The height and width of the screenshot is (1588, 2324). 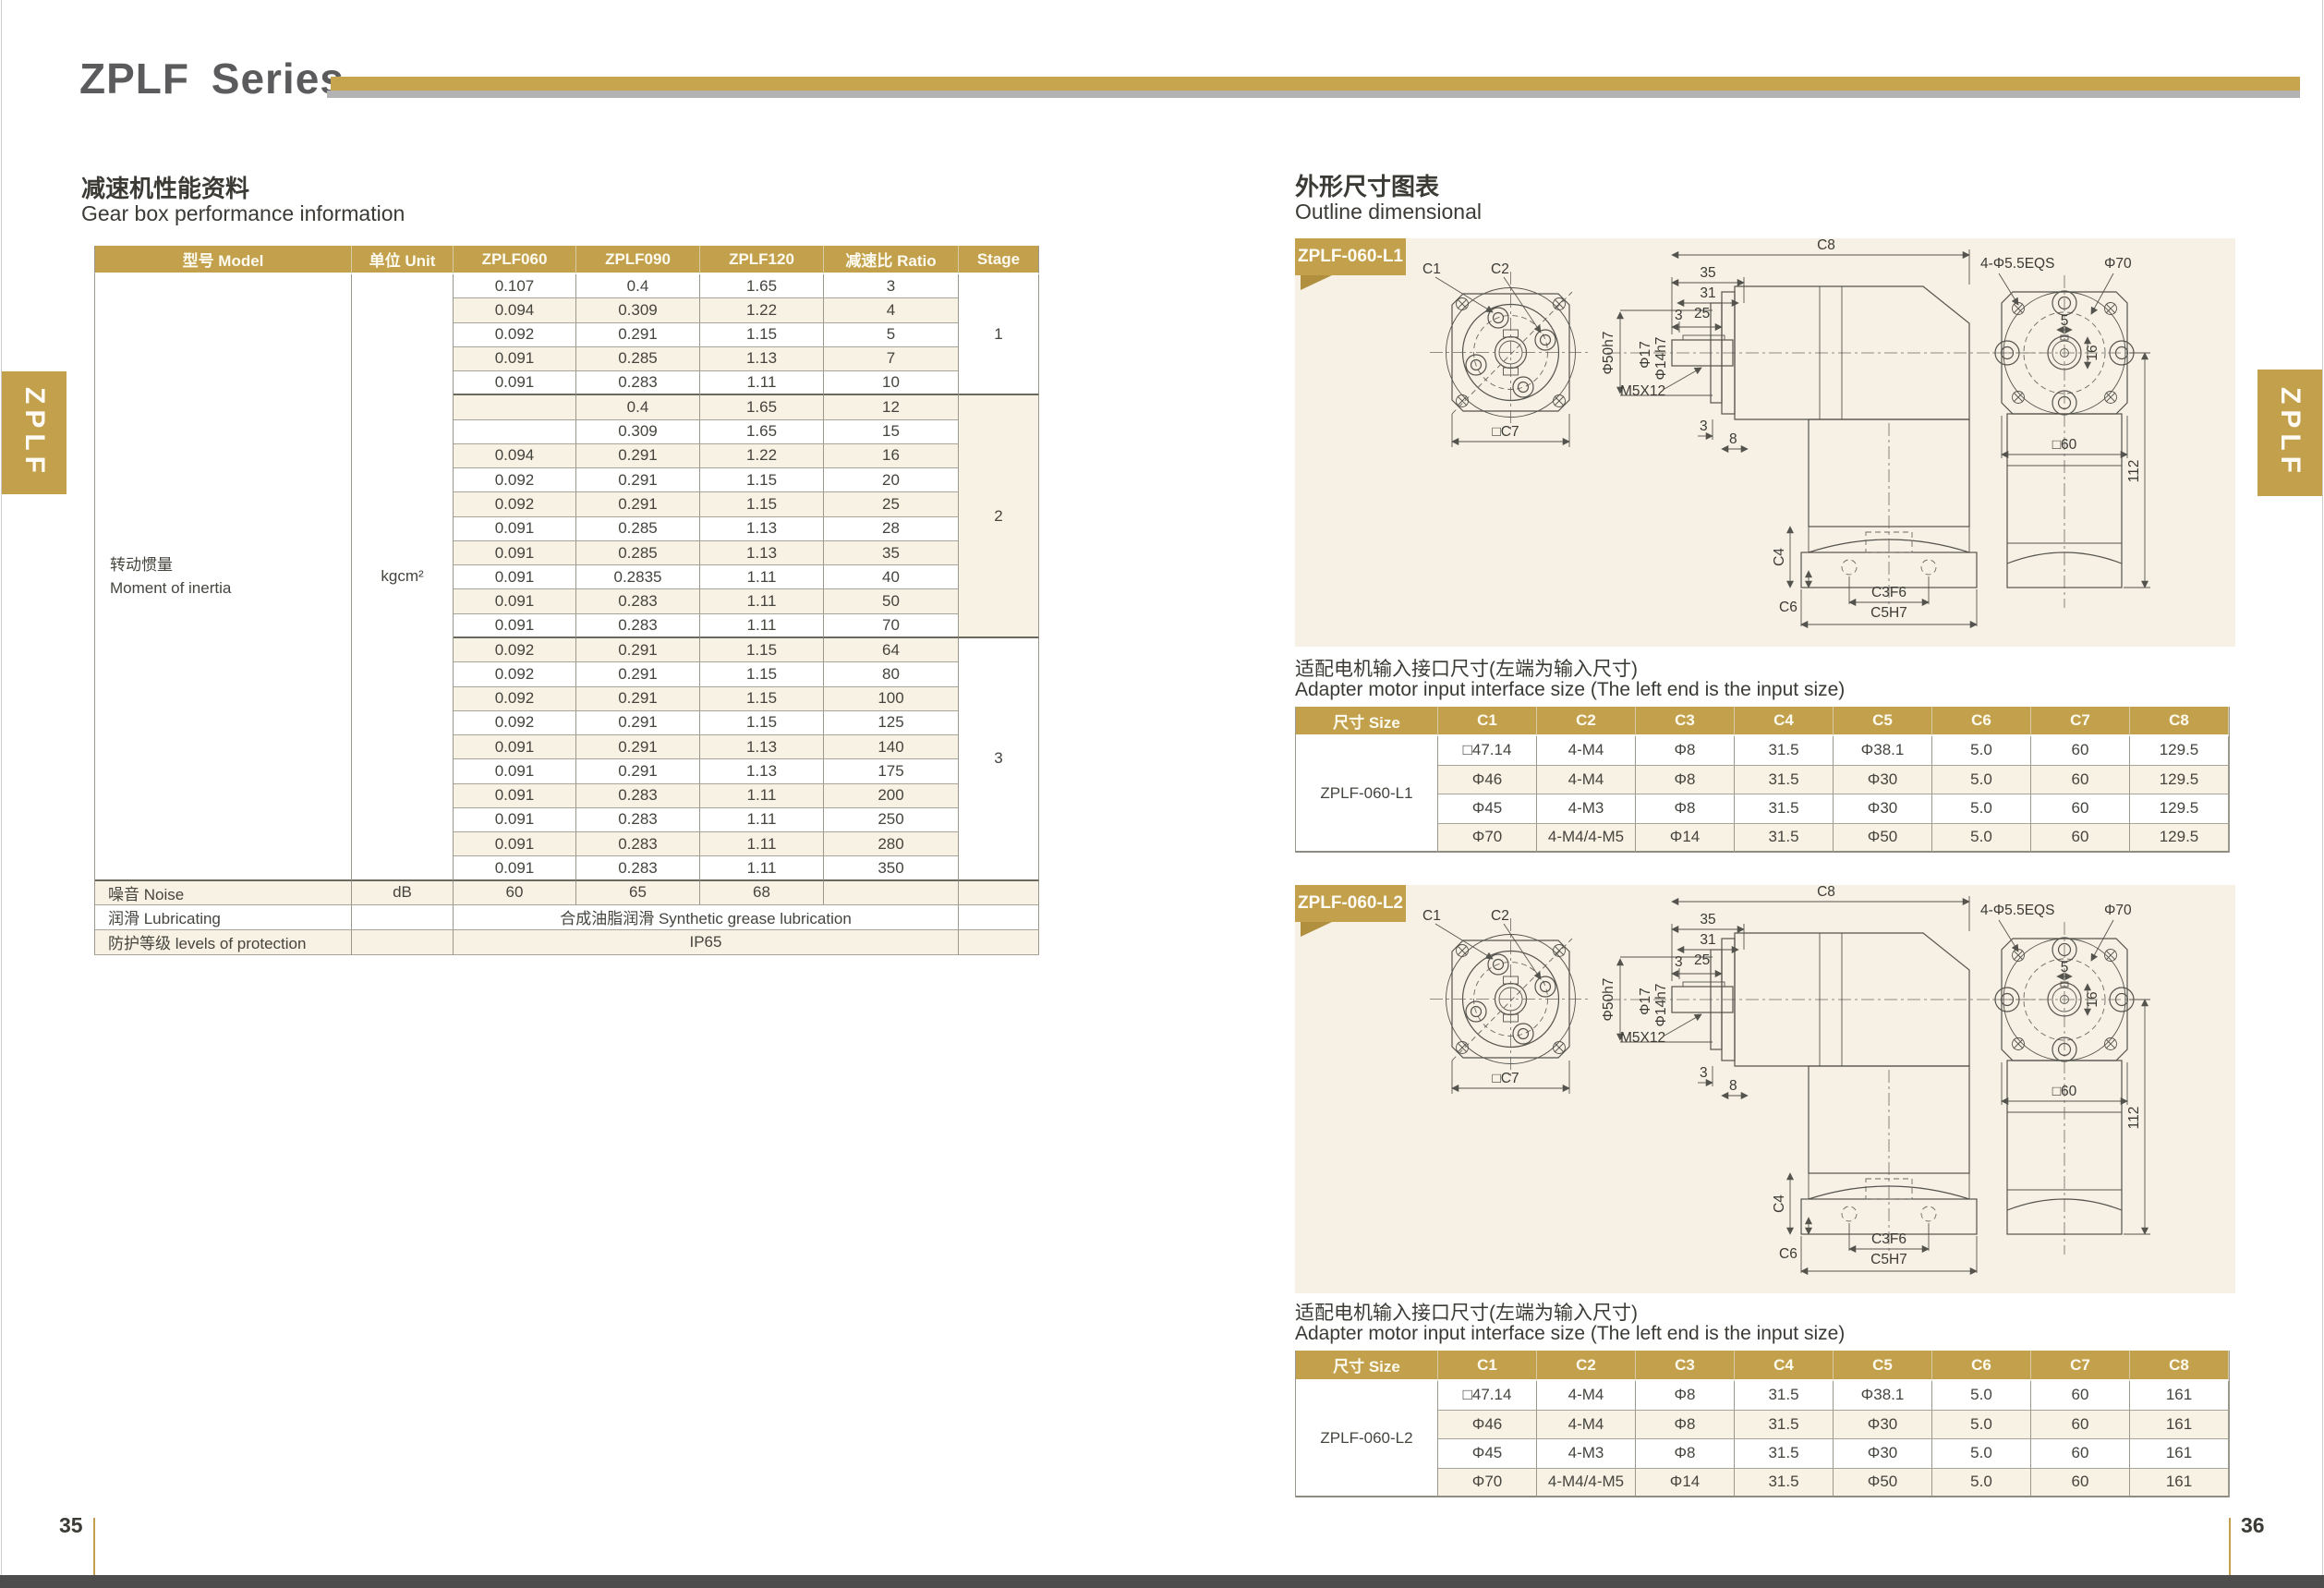 What do you see at coordinates (891, 868) in the screenshot?
I see `cell-ratio: 350` at bounding box center [891, 868].